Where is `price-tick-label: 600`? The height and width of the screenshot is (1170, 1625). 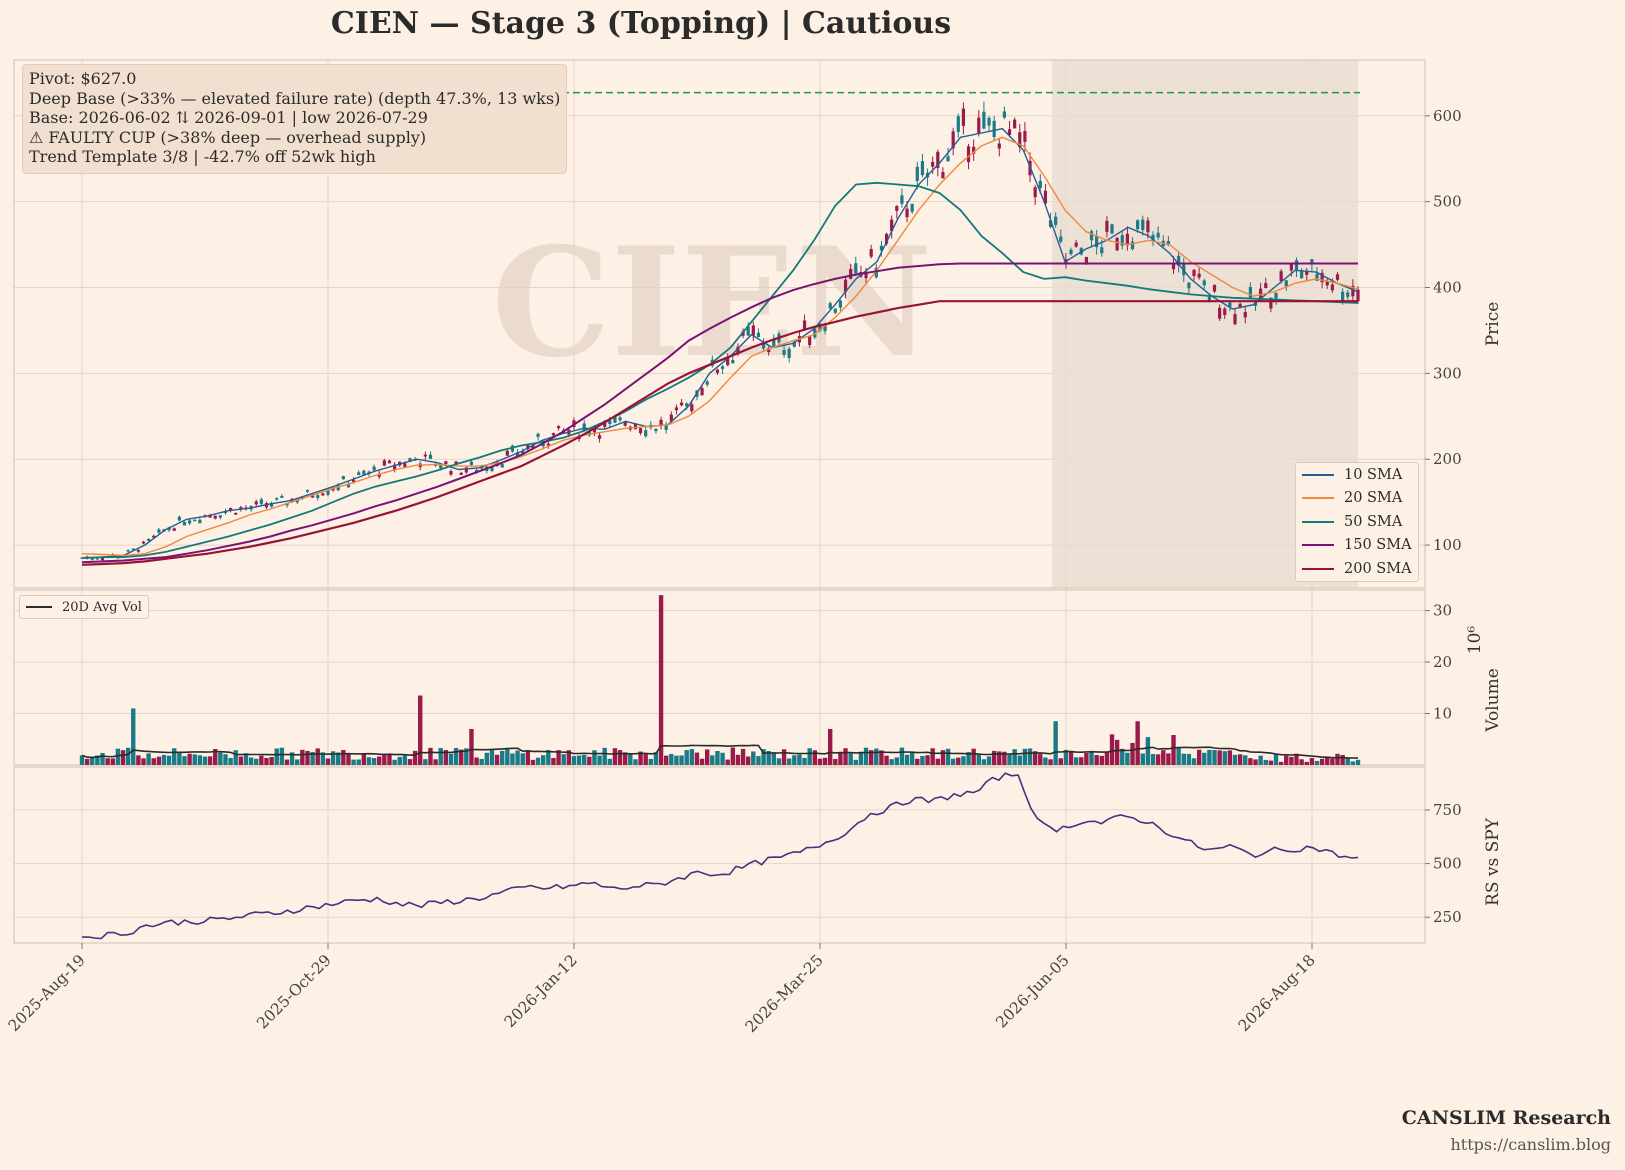
price-tick-label: 600 is located at coordinates (1447, 116).